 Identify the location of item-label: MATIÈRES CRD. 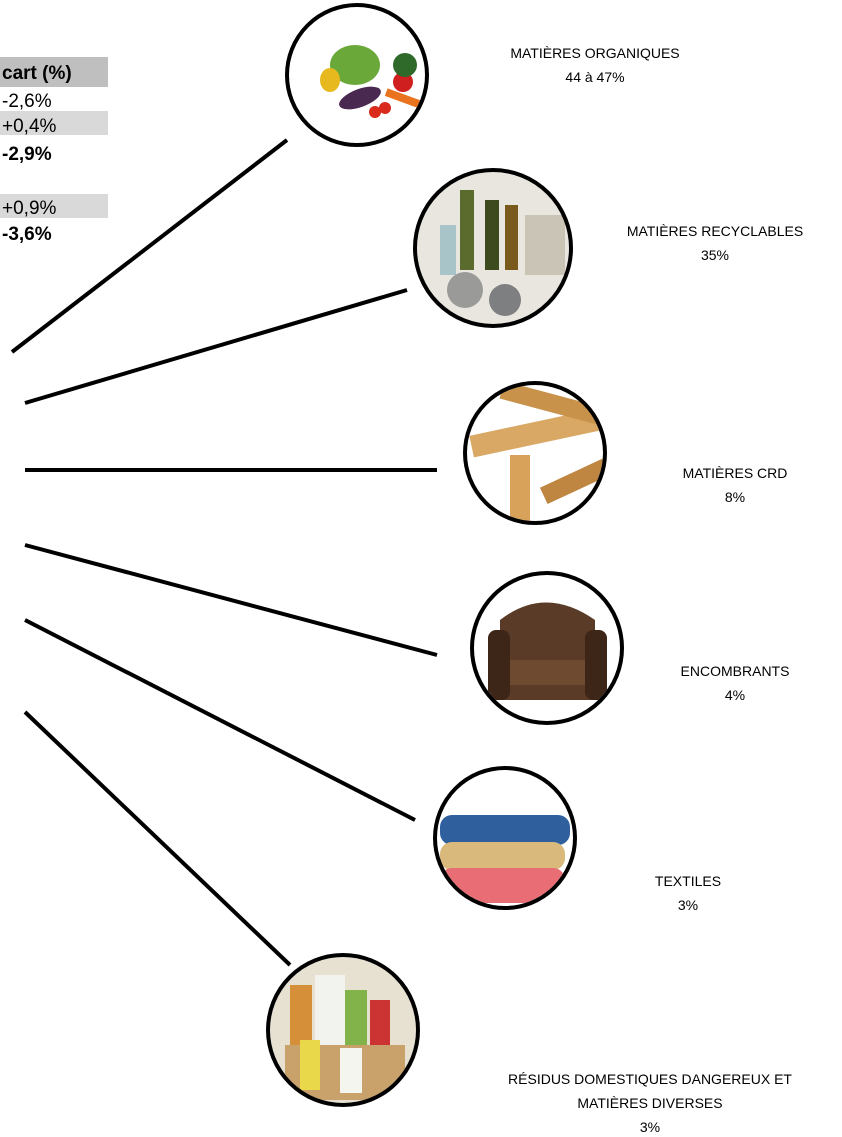
(735, 473).